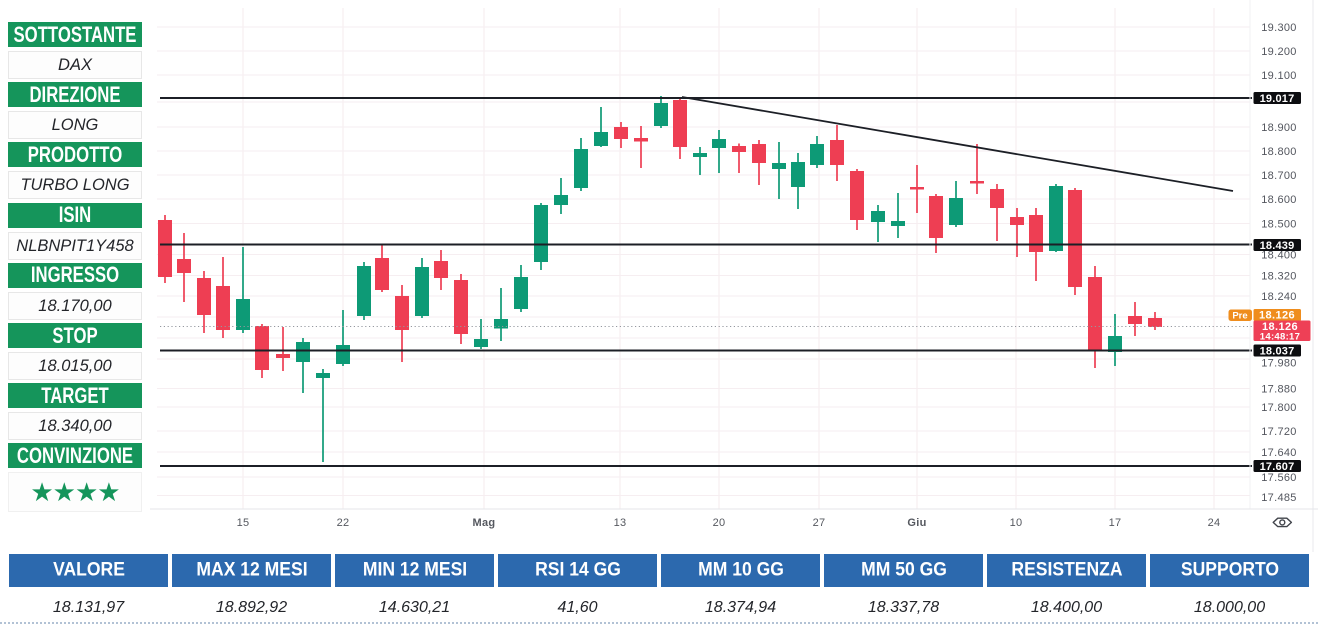 The image size is (1318, 627). I want to click on svg-text: 24, so click(1214, 523).